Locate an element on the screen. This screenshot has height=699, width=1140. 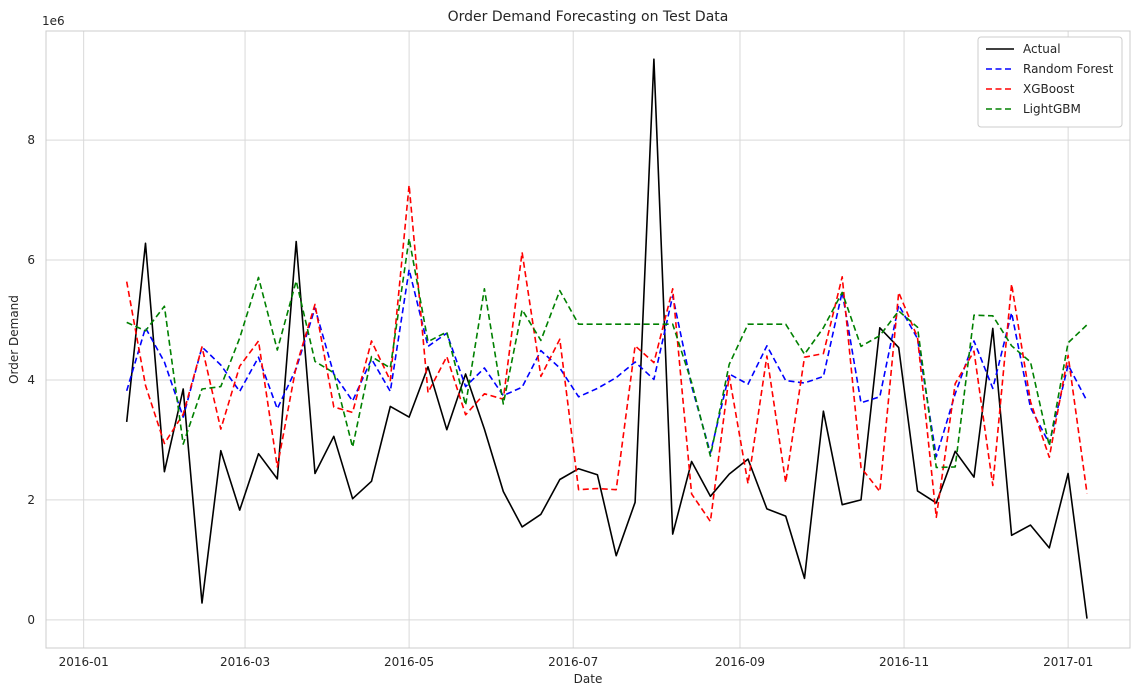
legend-label: Random Forest is located at coordinates (1068, 69).